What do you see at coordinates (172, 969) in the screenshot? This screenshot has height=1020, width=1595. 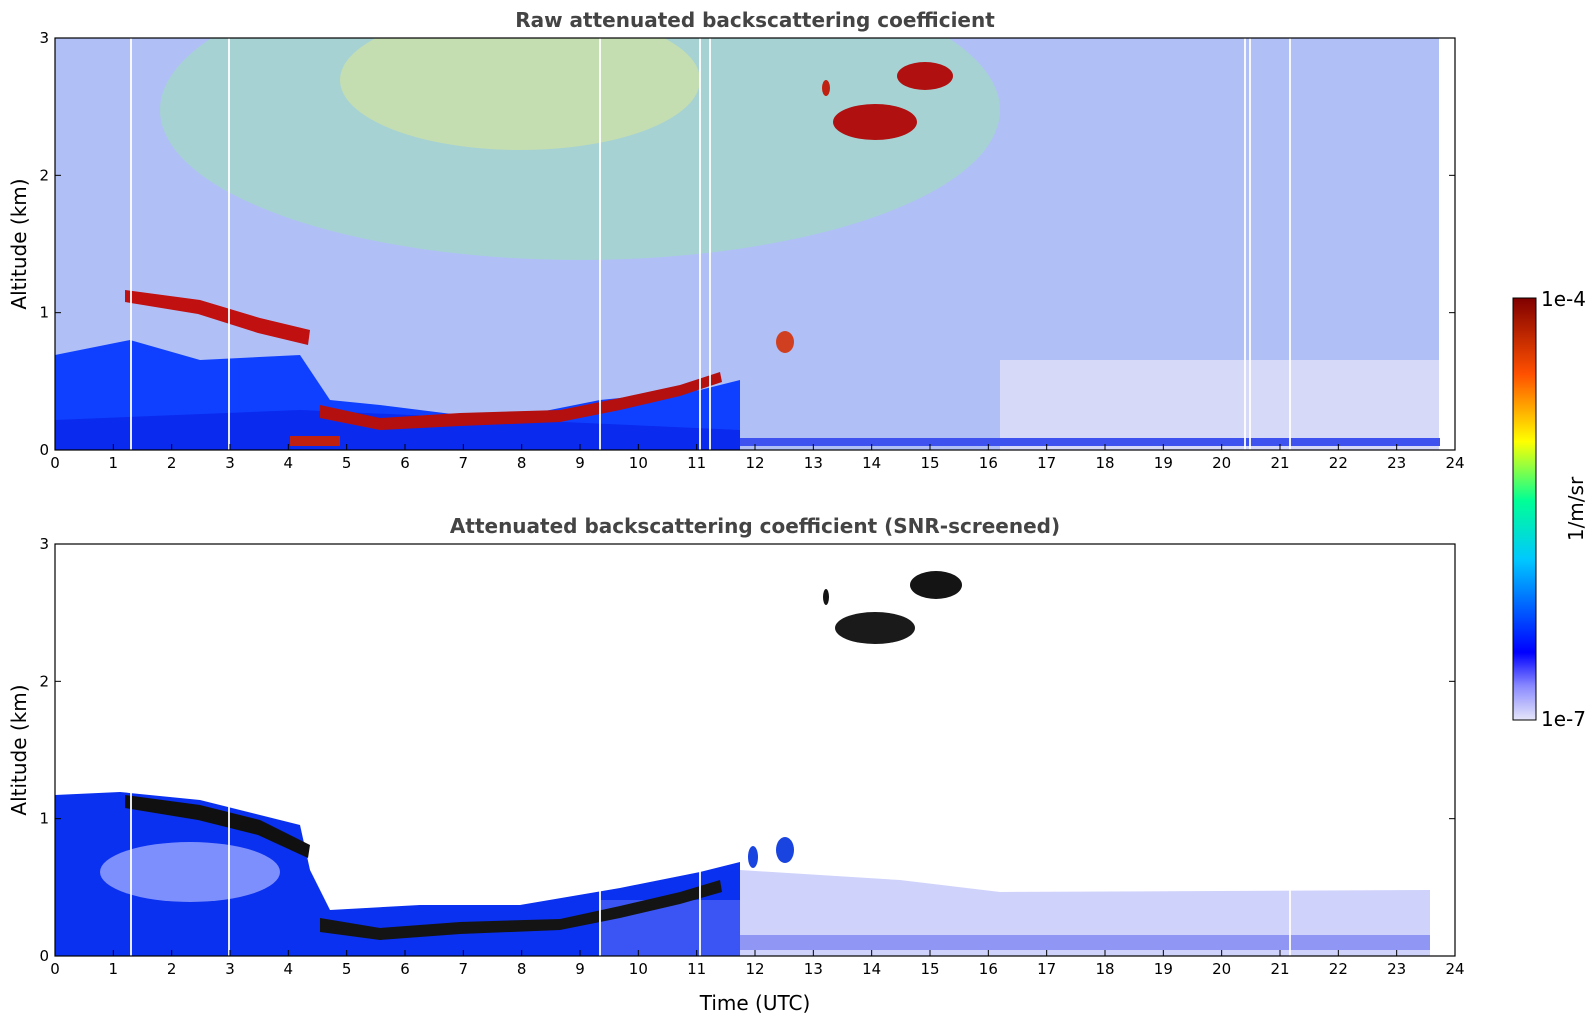 I see `bottom-x-tick-label: 2` at bounding box center [172, 969].